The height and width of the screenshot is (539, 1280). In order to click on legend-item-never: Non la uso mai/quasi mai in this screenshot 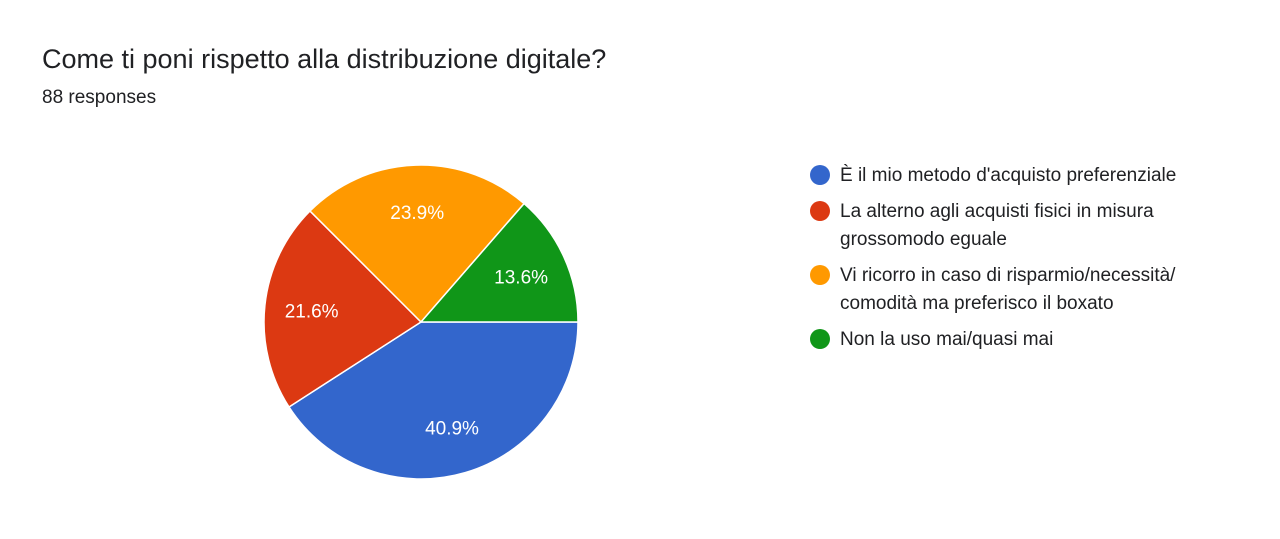, I will do `click(1035, 340)`.